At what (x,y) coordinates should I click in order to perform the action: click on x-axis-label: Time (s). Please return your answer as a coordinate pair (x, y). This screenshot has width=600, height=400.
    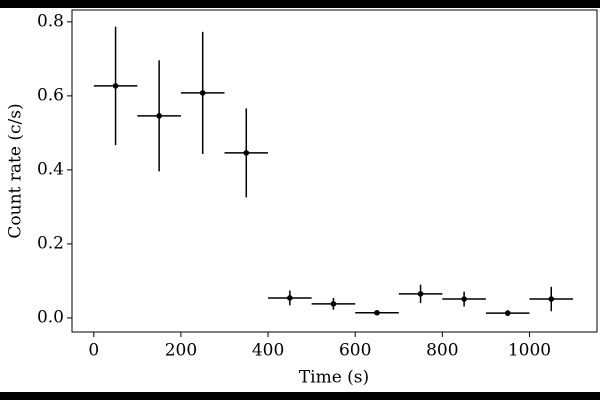
    Looking at the image, I should click on (334, 378).